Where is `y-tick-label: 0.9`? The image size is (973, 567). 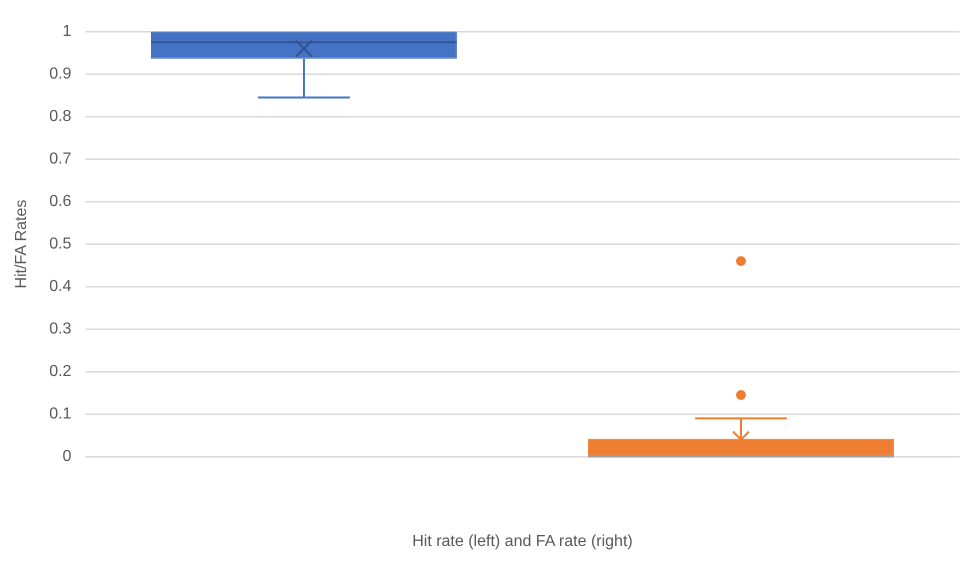
y-tick-label: 0.9 is located at coordinates (60, 74).